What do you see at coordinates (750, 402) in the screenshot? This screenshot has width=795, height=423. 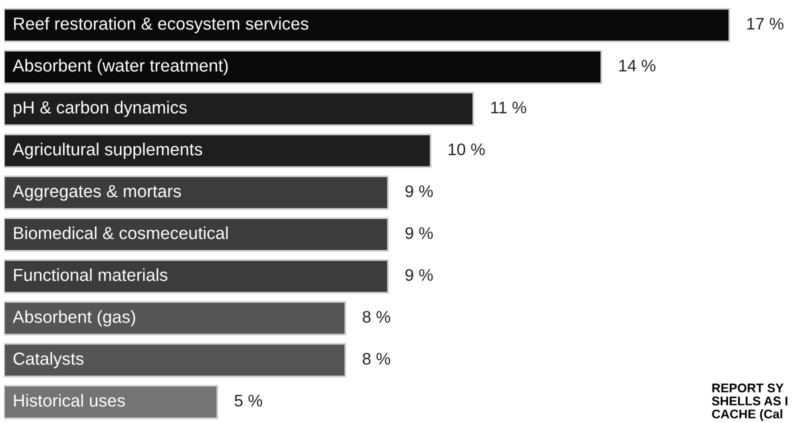 I see `annotation: REPORT SY SHELLS AS I CACHE (Cal` at bounding box center [750, 402].